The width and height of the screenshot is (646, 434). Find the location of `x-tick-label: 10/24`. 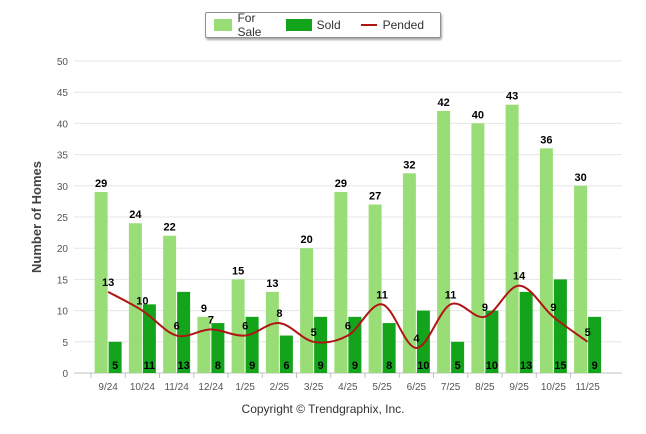

x-tick-label: 10/24 is located at coordinates (142, 387).